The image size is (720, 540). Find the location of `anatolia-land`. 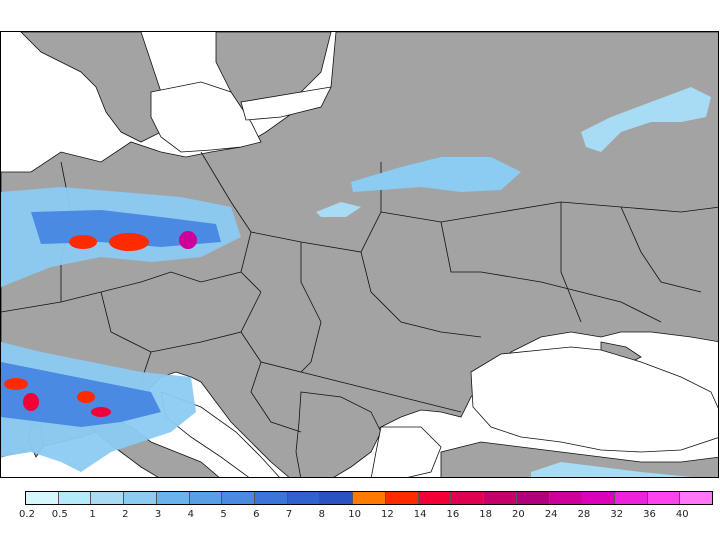

anatolia-land is located at coordinates (579, 459).